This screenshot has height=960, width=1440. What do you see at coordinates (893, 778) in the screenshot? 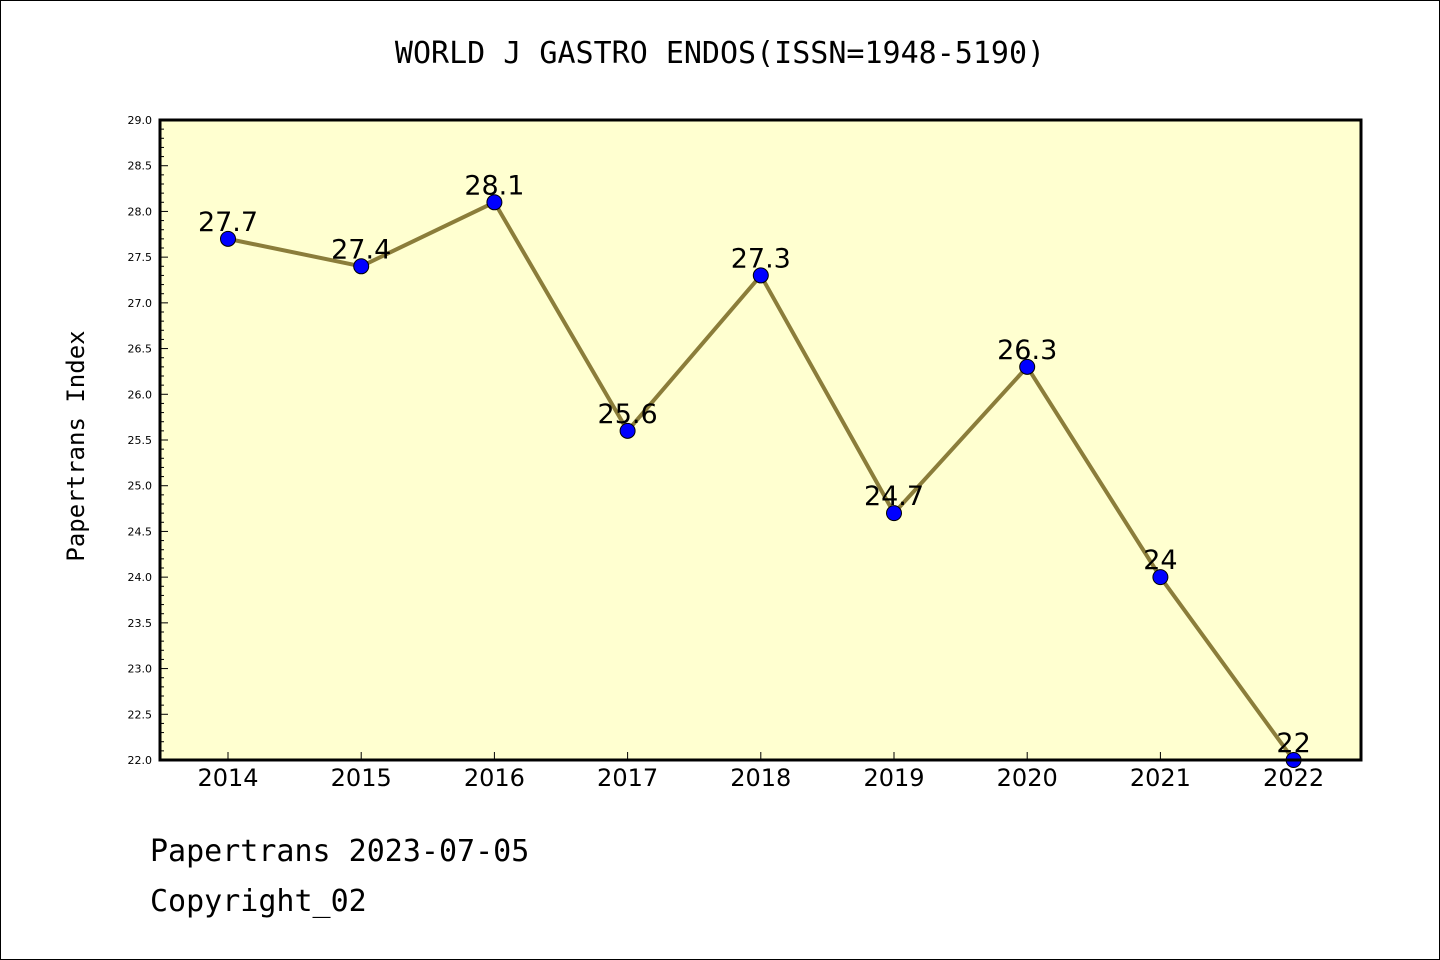
I see `x-tick-label: 2019` at bounding box center [893, 778].